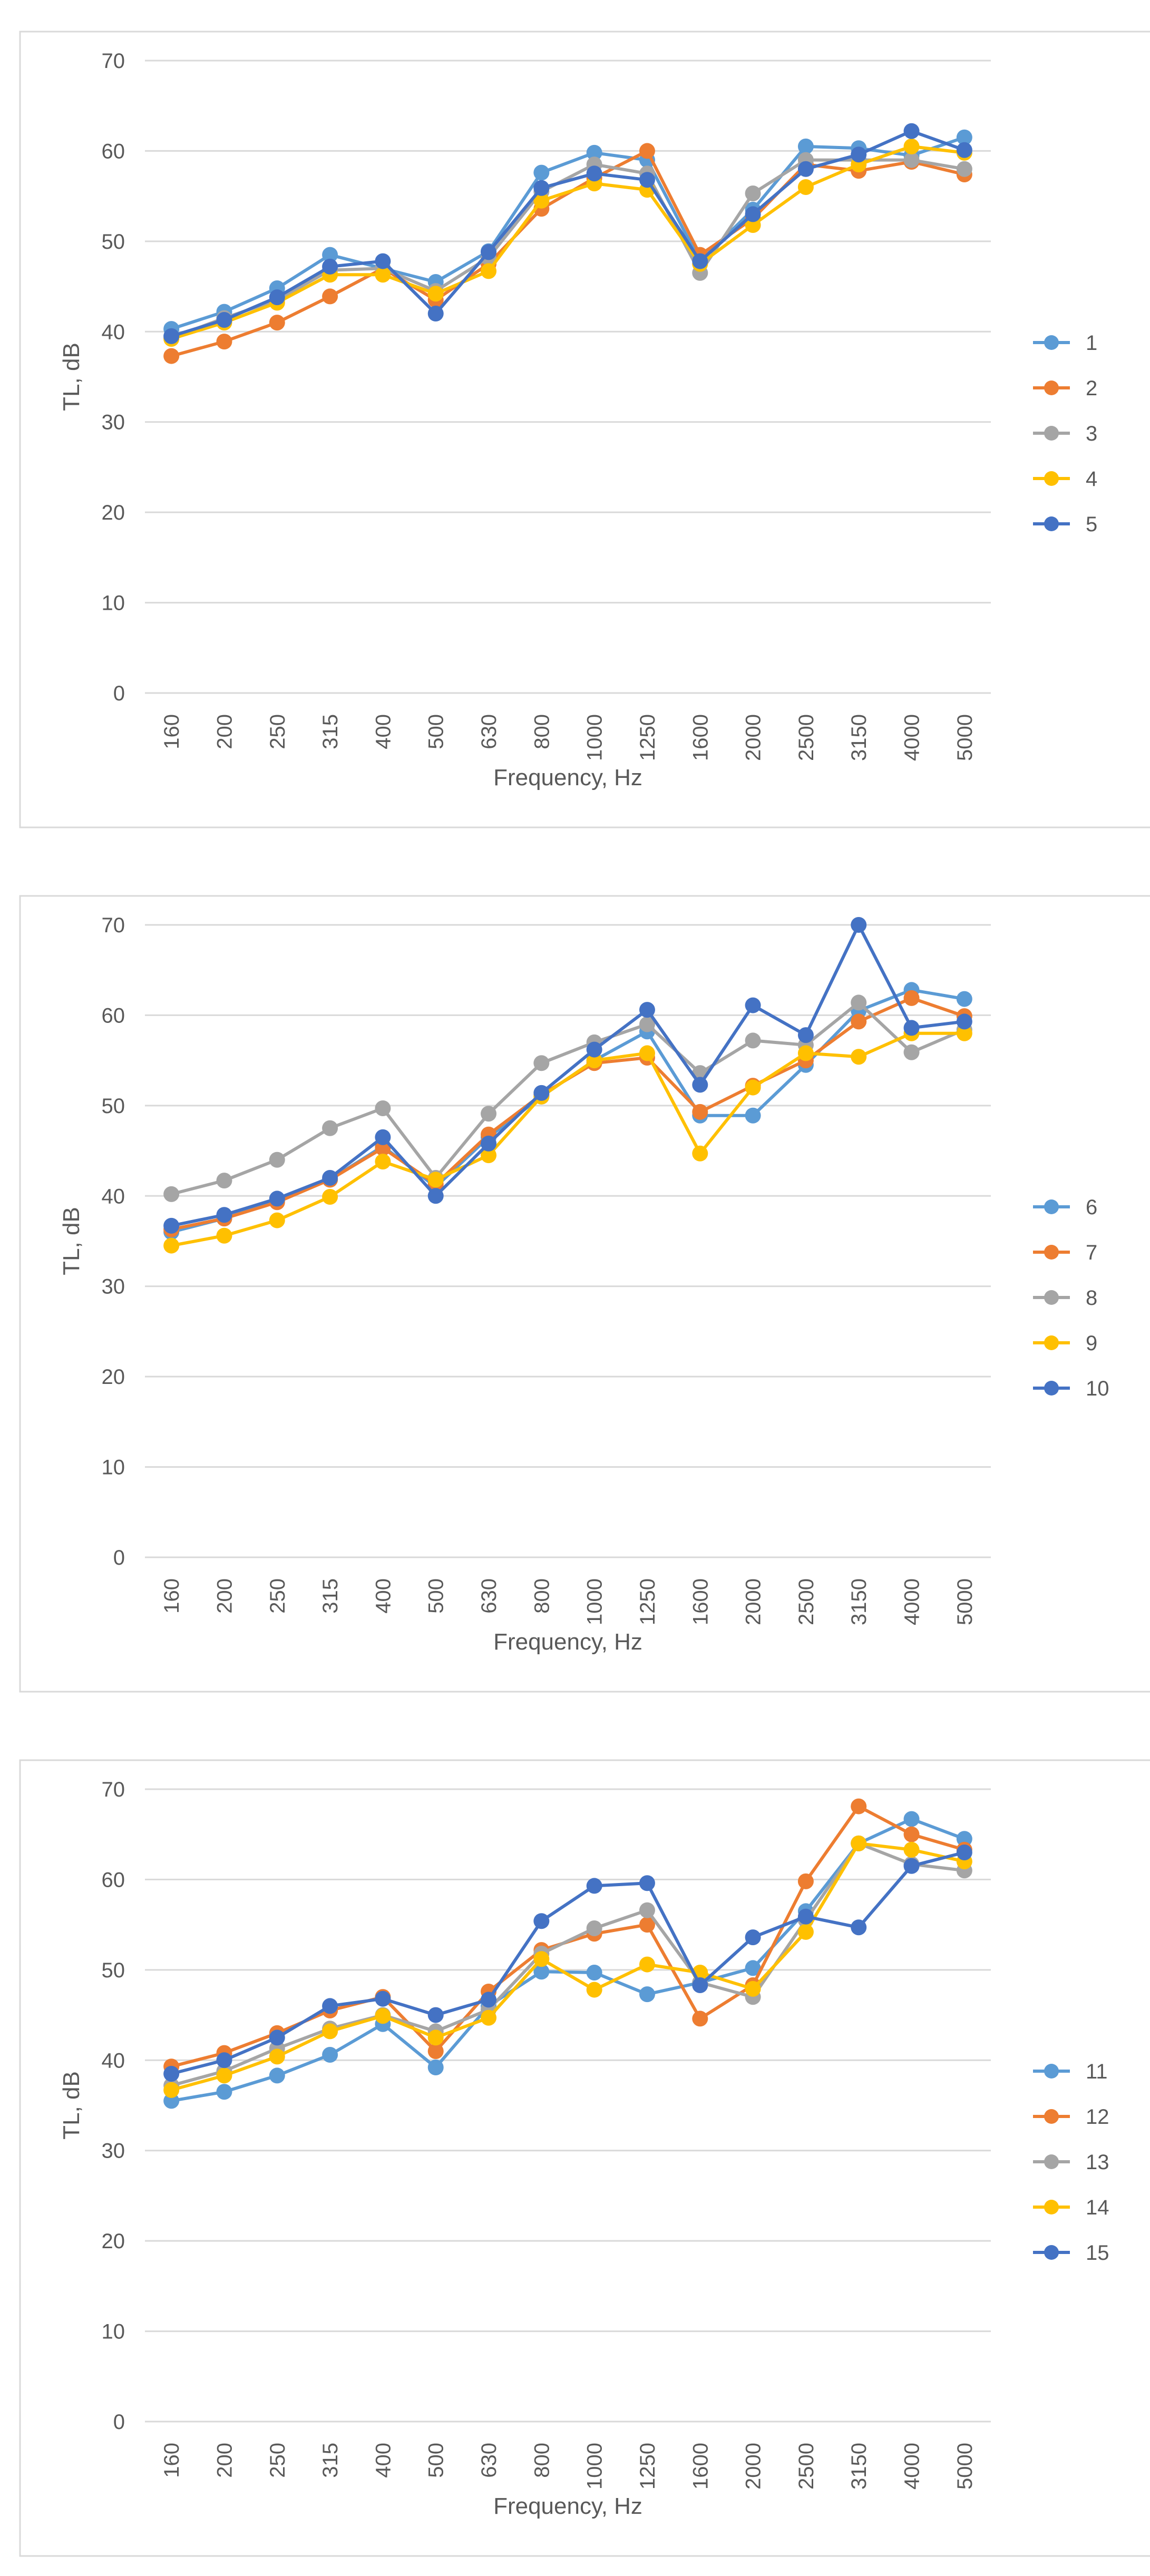 Image resolution: width=1150 pixels, height=2576 pixels. I want to click on x-tick-label: 500, so click(436, 731).